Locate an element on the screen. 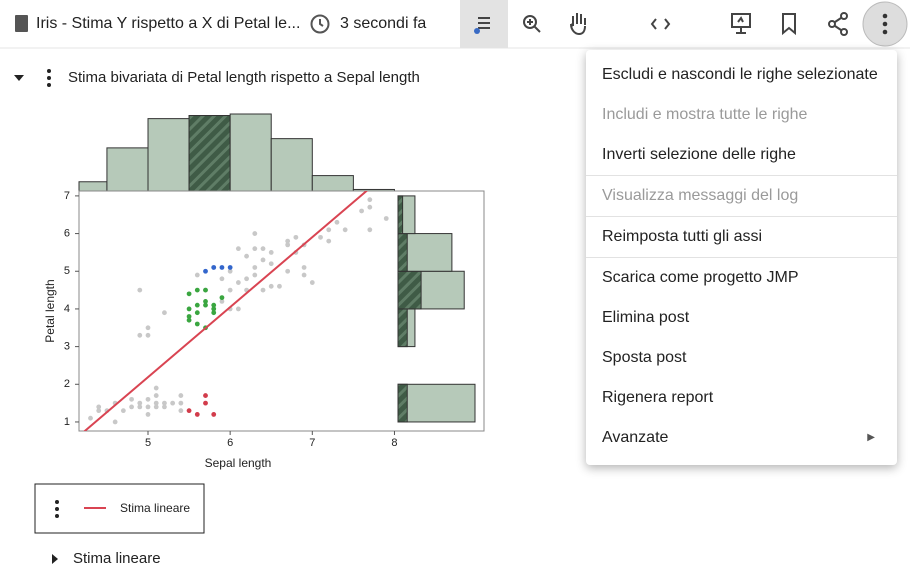  report-menu is located at coordinates (49, 78).